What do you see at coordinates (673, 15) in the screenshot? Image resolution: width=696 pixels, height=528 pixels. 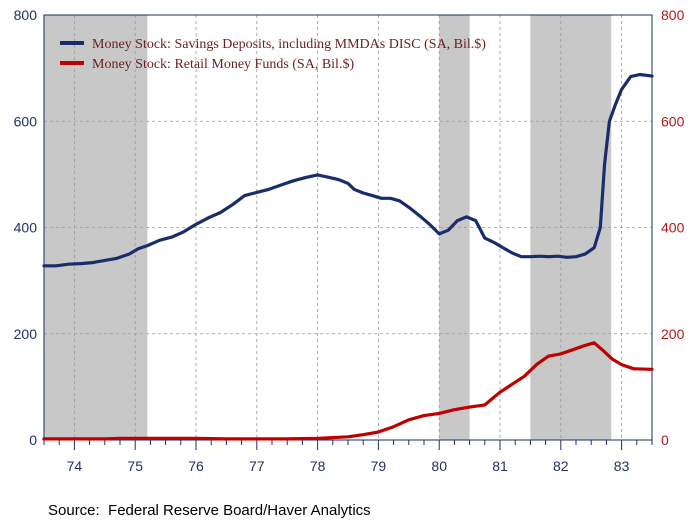 I see `right-tick-label: 800` at bounding box center [673, 15].